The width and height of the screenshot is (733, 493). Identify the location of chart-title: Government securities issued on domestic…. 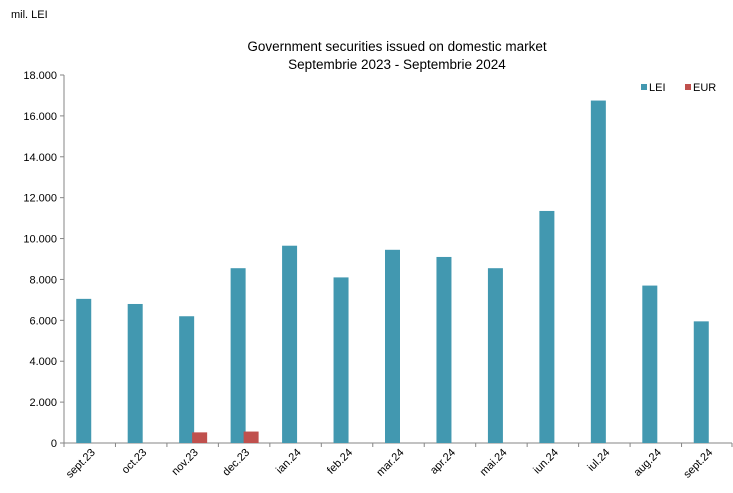
(397, 46).